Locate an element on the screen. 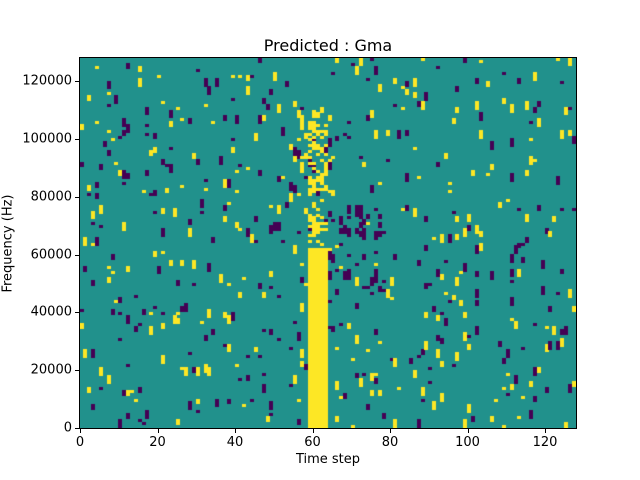 This screenshot has height=480, width=640. y-tick-label: 0 is located at coordinates (67, 428).